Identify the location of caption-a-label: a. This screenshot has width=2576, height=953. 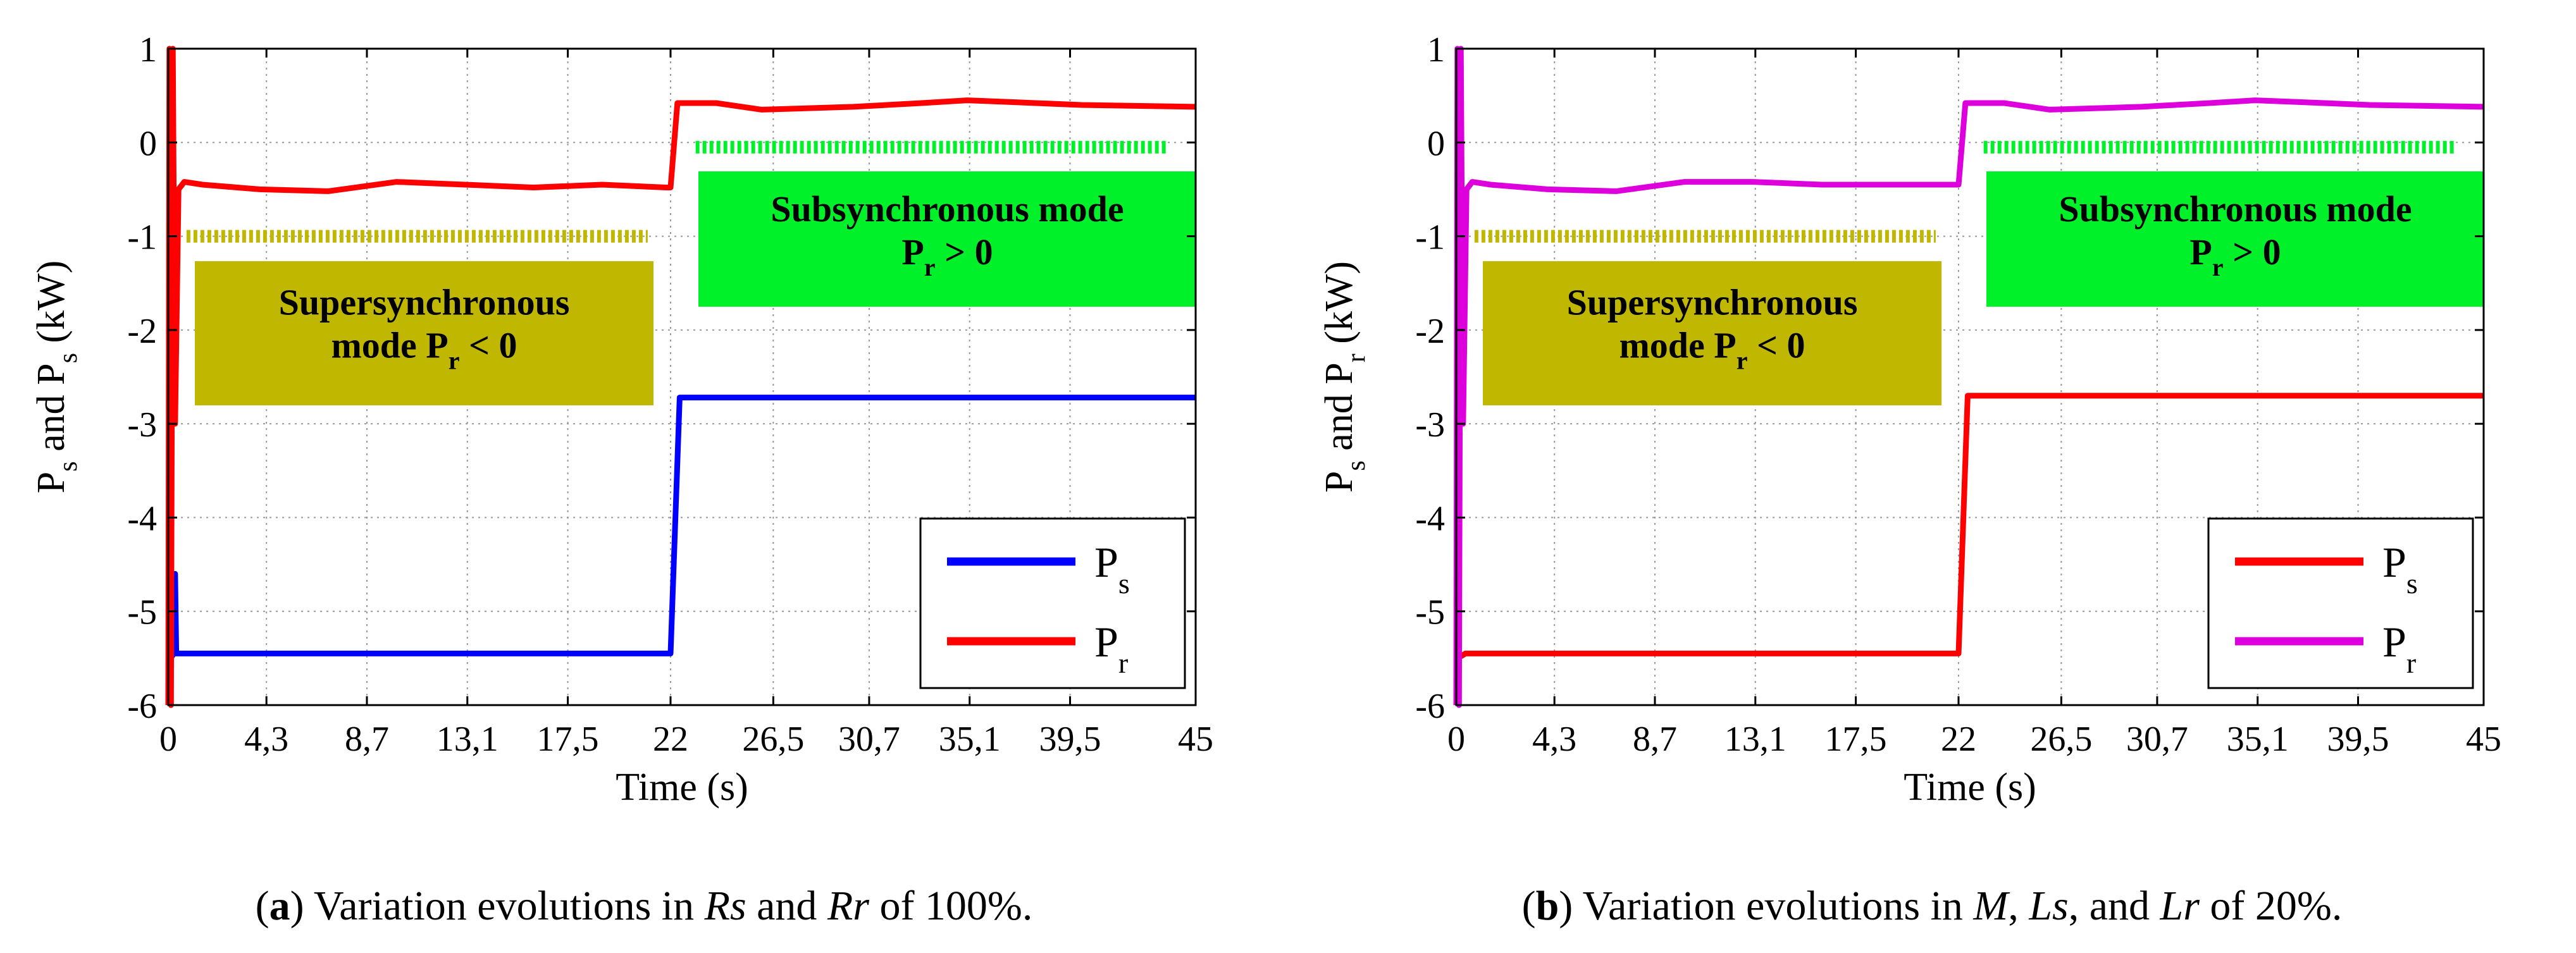
(279, 906).